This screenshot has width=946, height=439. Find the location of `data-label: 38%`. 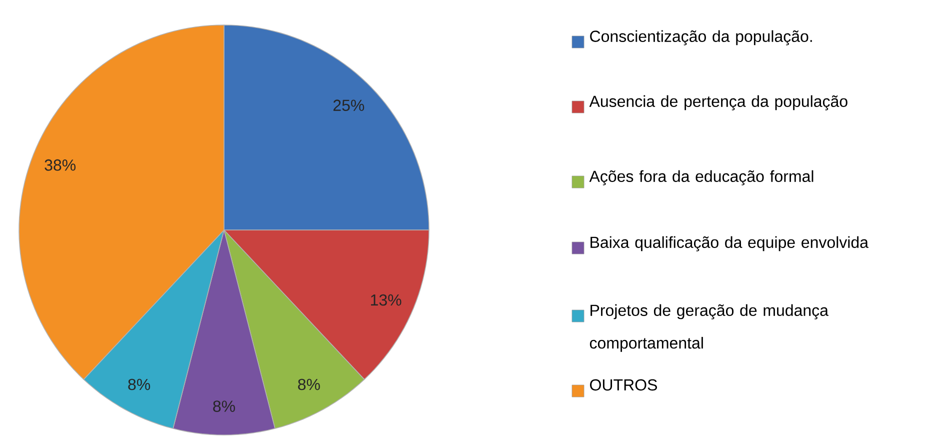

data-label: 38% is located at coordinates (60, 165).